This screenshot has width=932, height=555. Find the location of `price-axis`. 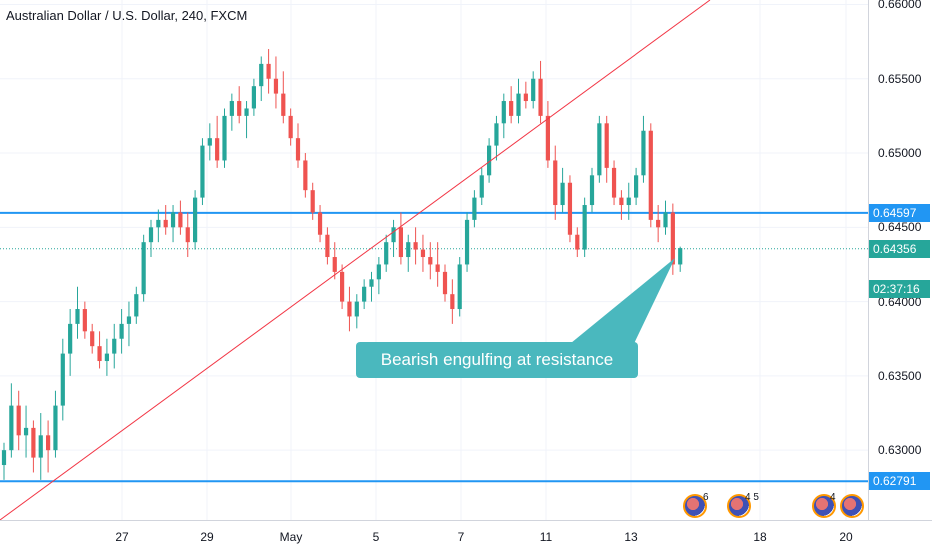

price-axis is located at coordinates (900, 260).